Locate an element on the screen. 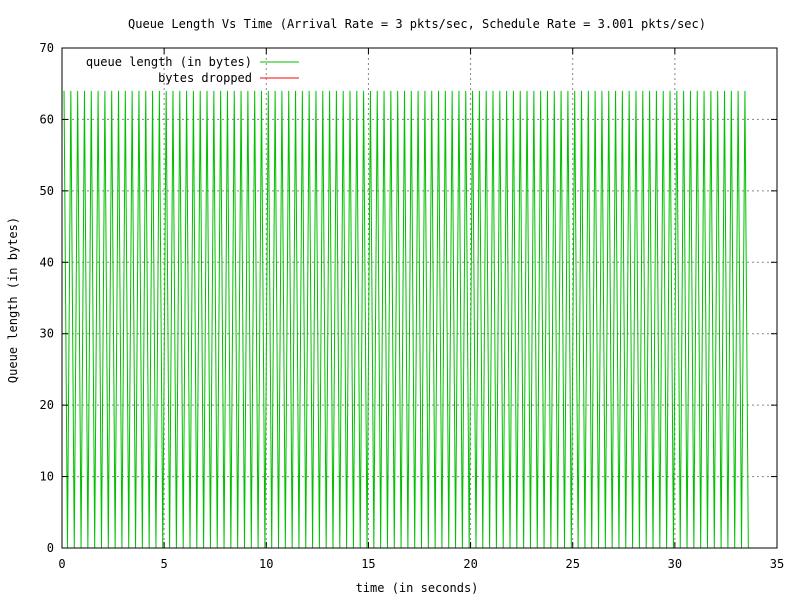 The image size is (800, 600). y-tick-label: 60 is located at coordinates (47, 119).